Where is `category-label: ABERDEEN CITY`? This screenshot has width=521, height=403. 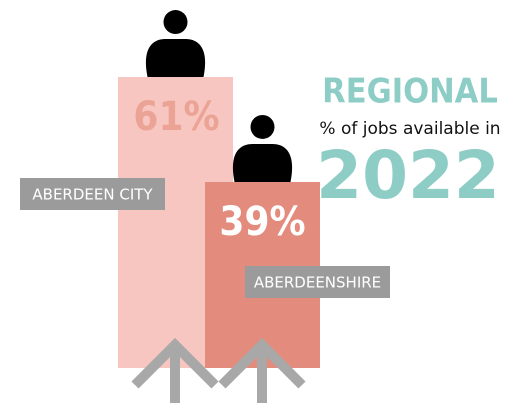 category-label: ABERDEEN CITY is located at coordinates (92, 195).